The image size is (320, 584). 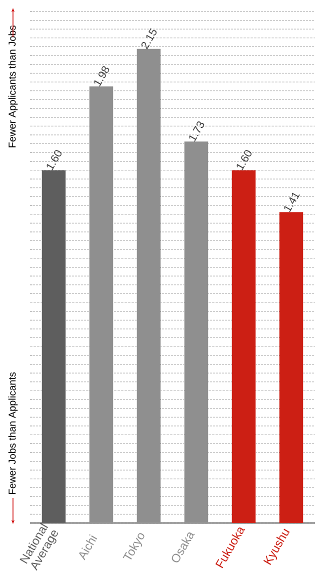 I want to click on text: Fewer Jobs than Applicants, so click(x=13, y=433).